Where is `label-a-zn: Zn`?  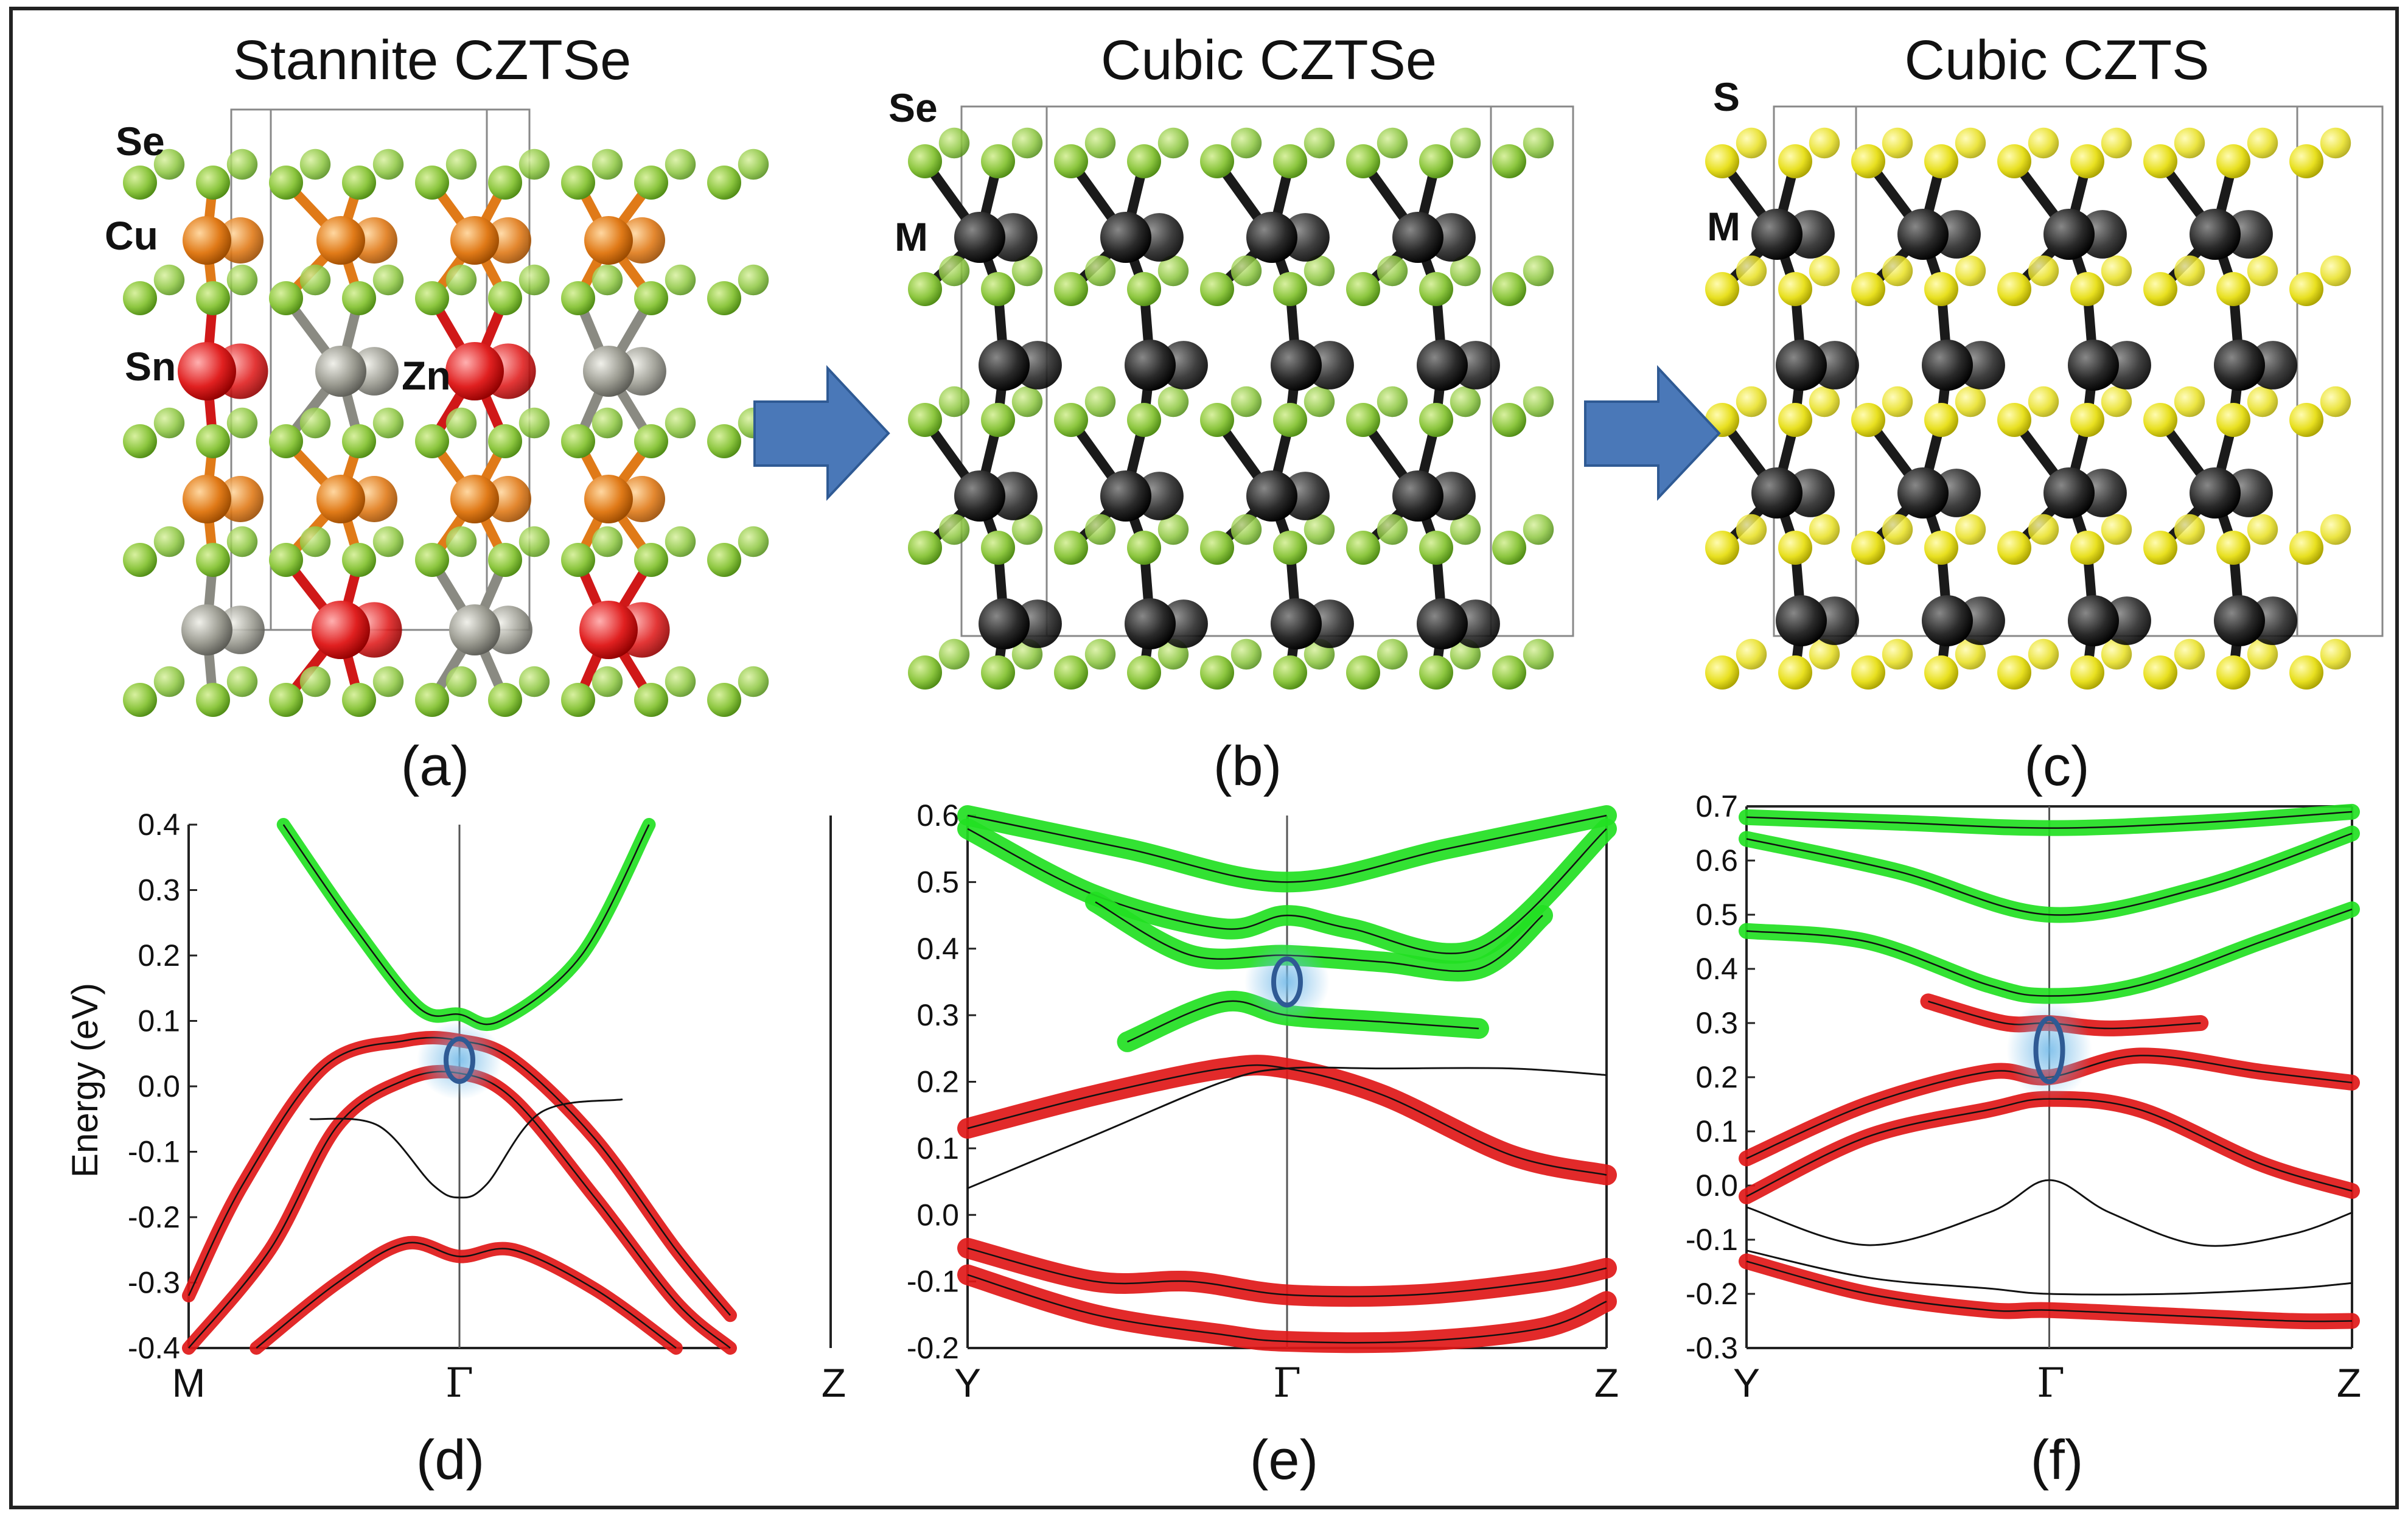
label-a-zn: Zn is located at coordinates (426, 376).